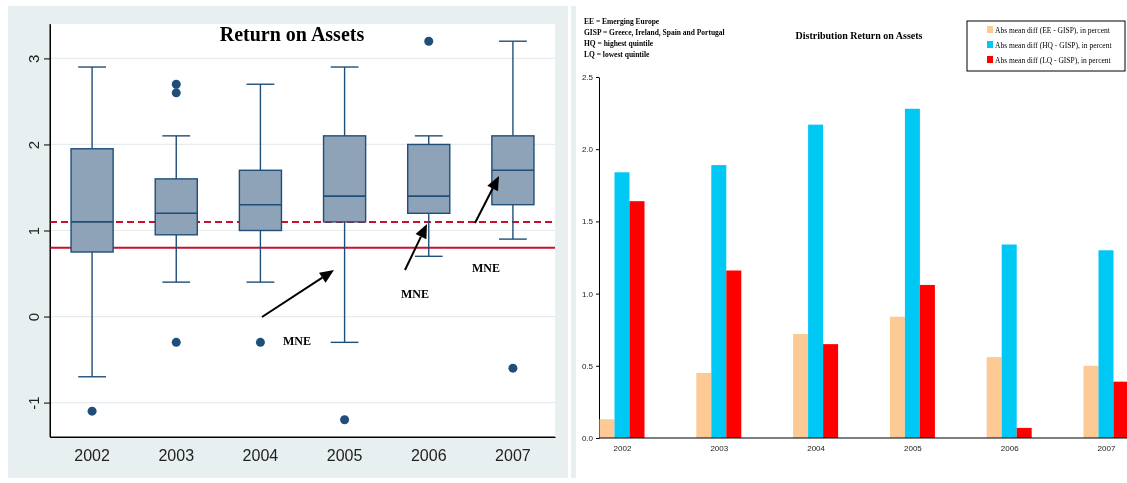 This screenshot has height=483, width=1127. I want to click on y-tick-label: 0.5, so click(587, 366).